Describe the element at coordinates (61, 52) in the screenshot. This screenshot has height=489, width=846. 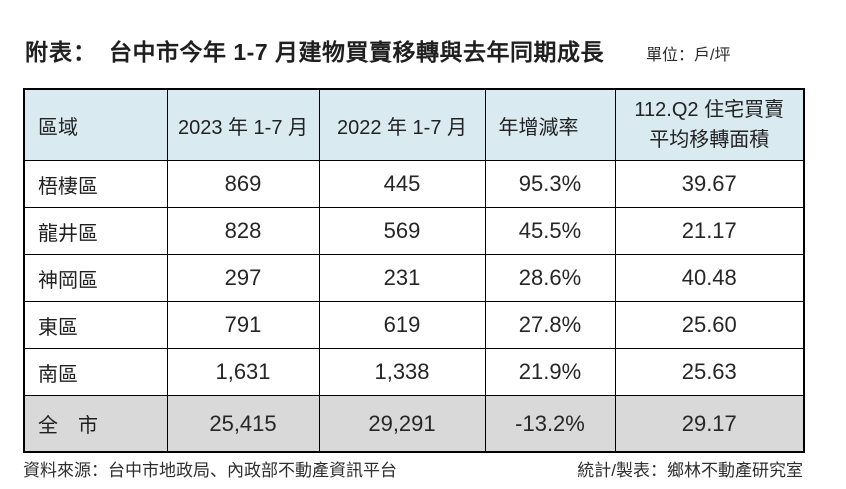
I see `title-prefix: 附表：` at that location.